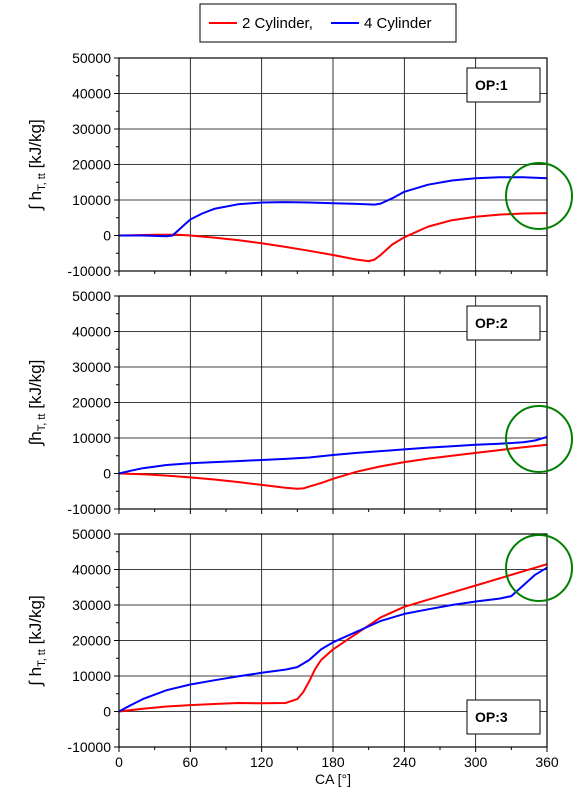 This screenshot has height=802, width=573. I want to click on legend-label: 4 Cylinder, so click(398, 23).